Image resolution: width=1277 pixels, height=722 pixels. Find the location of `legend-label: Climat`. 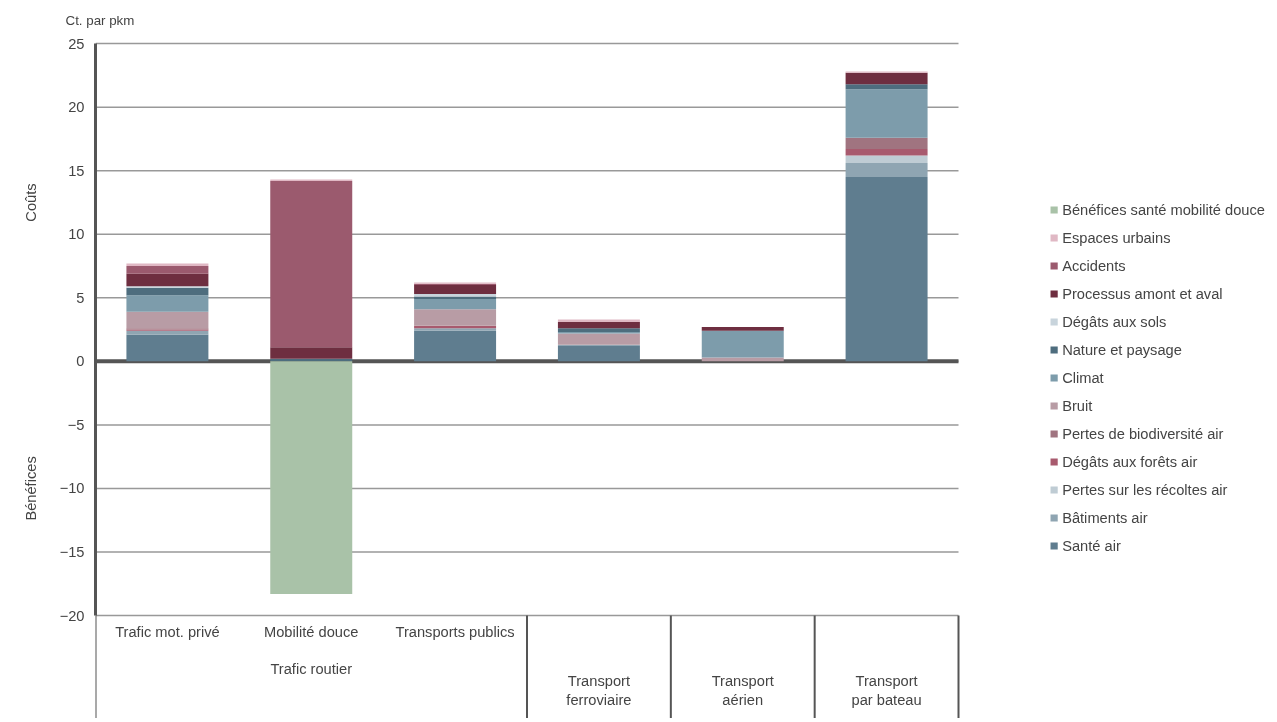

legend-label: Climat is located at coordinates (1083, 377).